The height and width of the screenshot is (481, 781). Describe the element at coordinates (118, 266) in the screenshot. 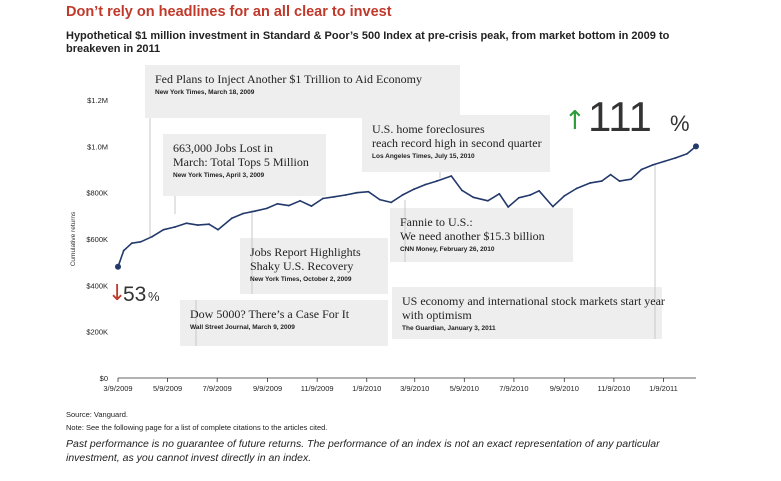

I see `start-marker` at that location.